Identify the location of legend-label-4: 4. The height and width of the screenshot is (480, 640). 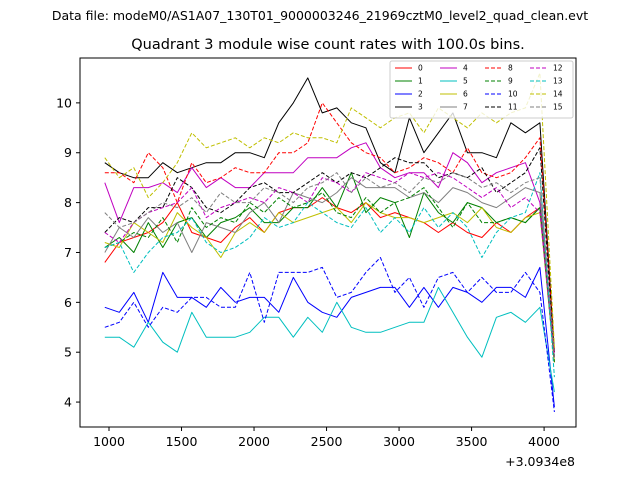
(465, 68).